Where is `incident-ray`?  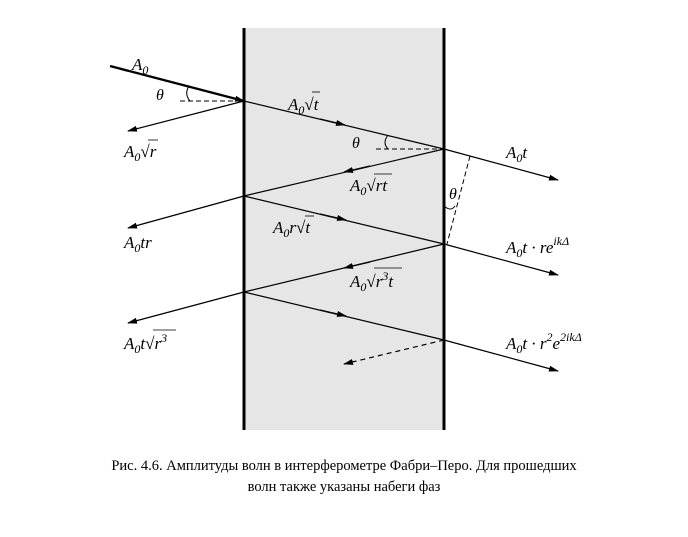
incident-ray is located at coordinates (177, 83).